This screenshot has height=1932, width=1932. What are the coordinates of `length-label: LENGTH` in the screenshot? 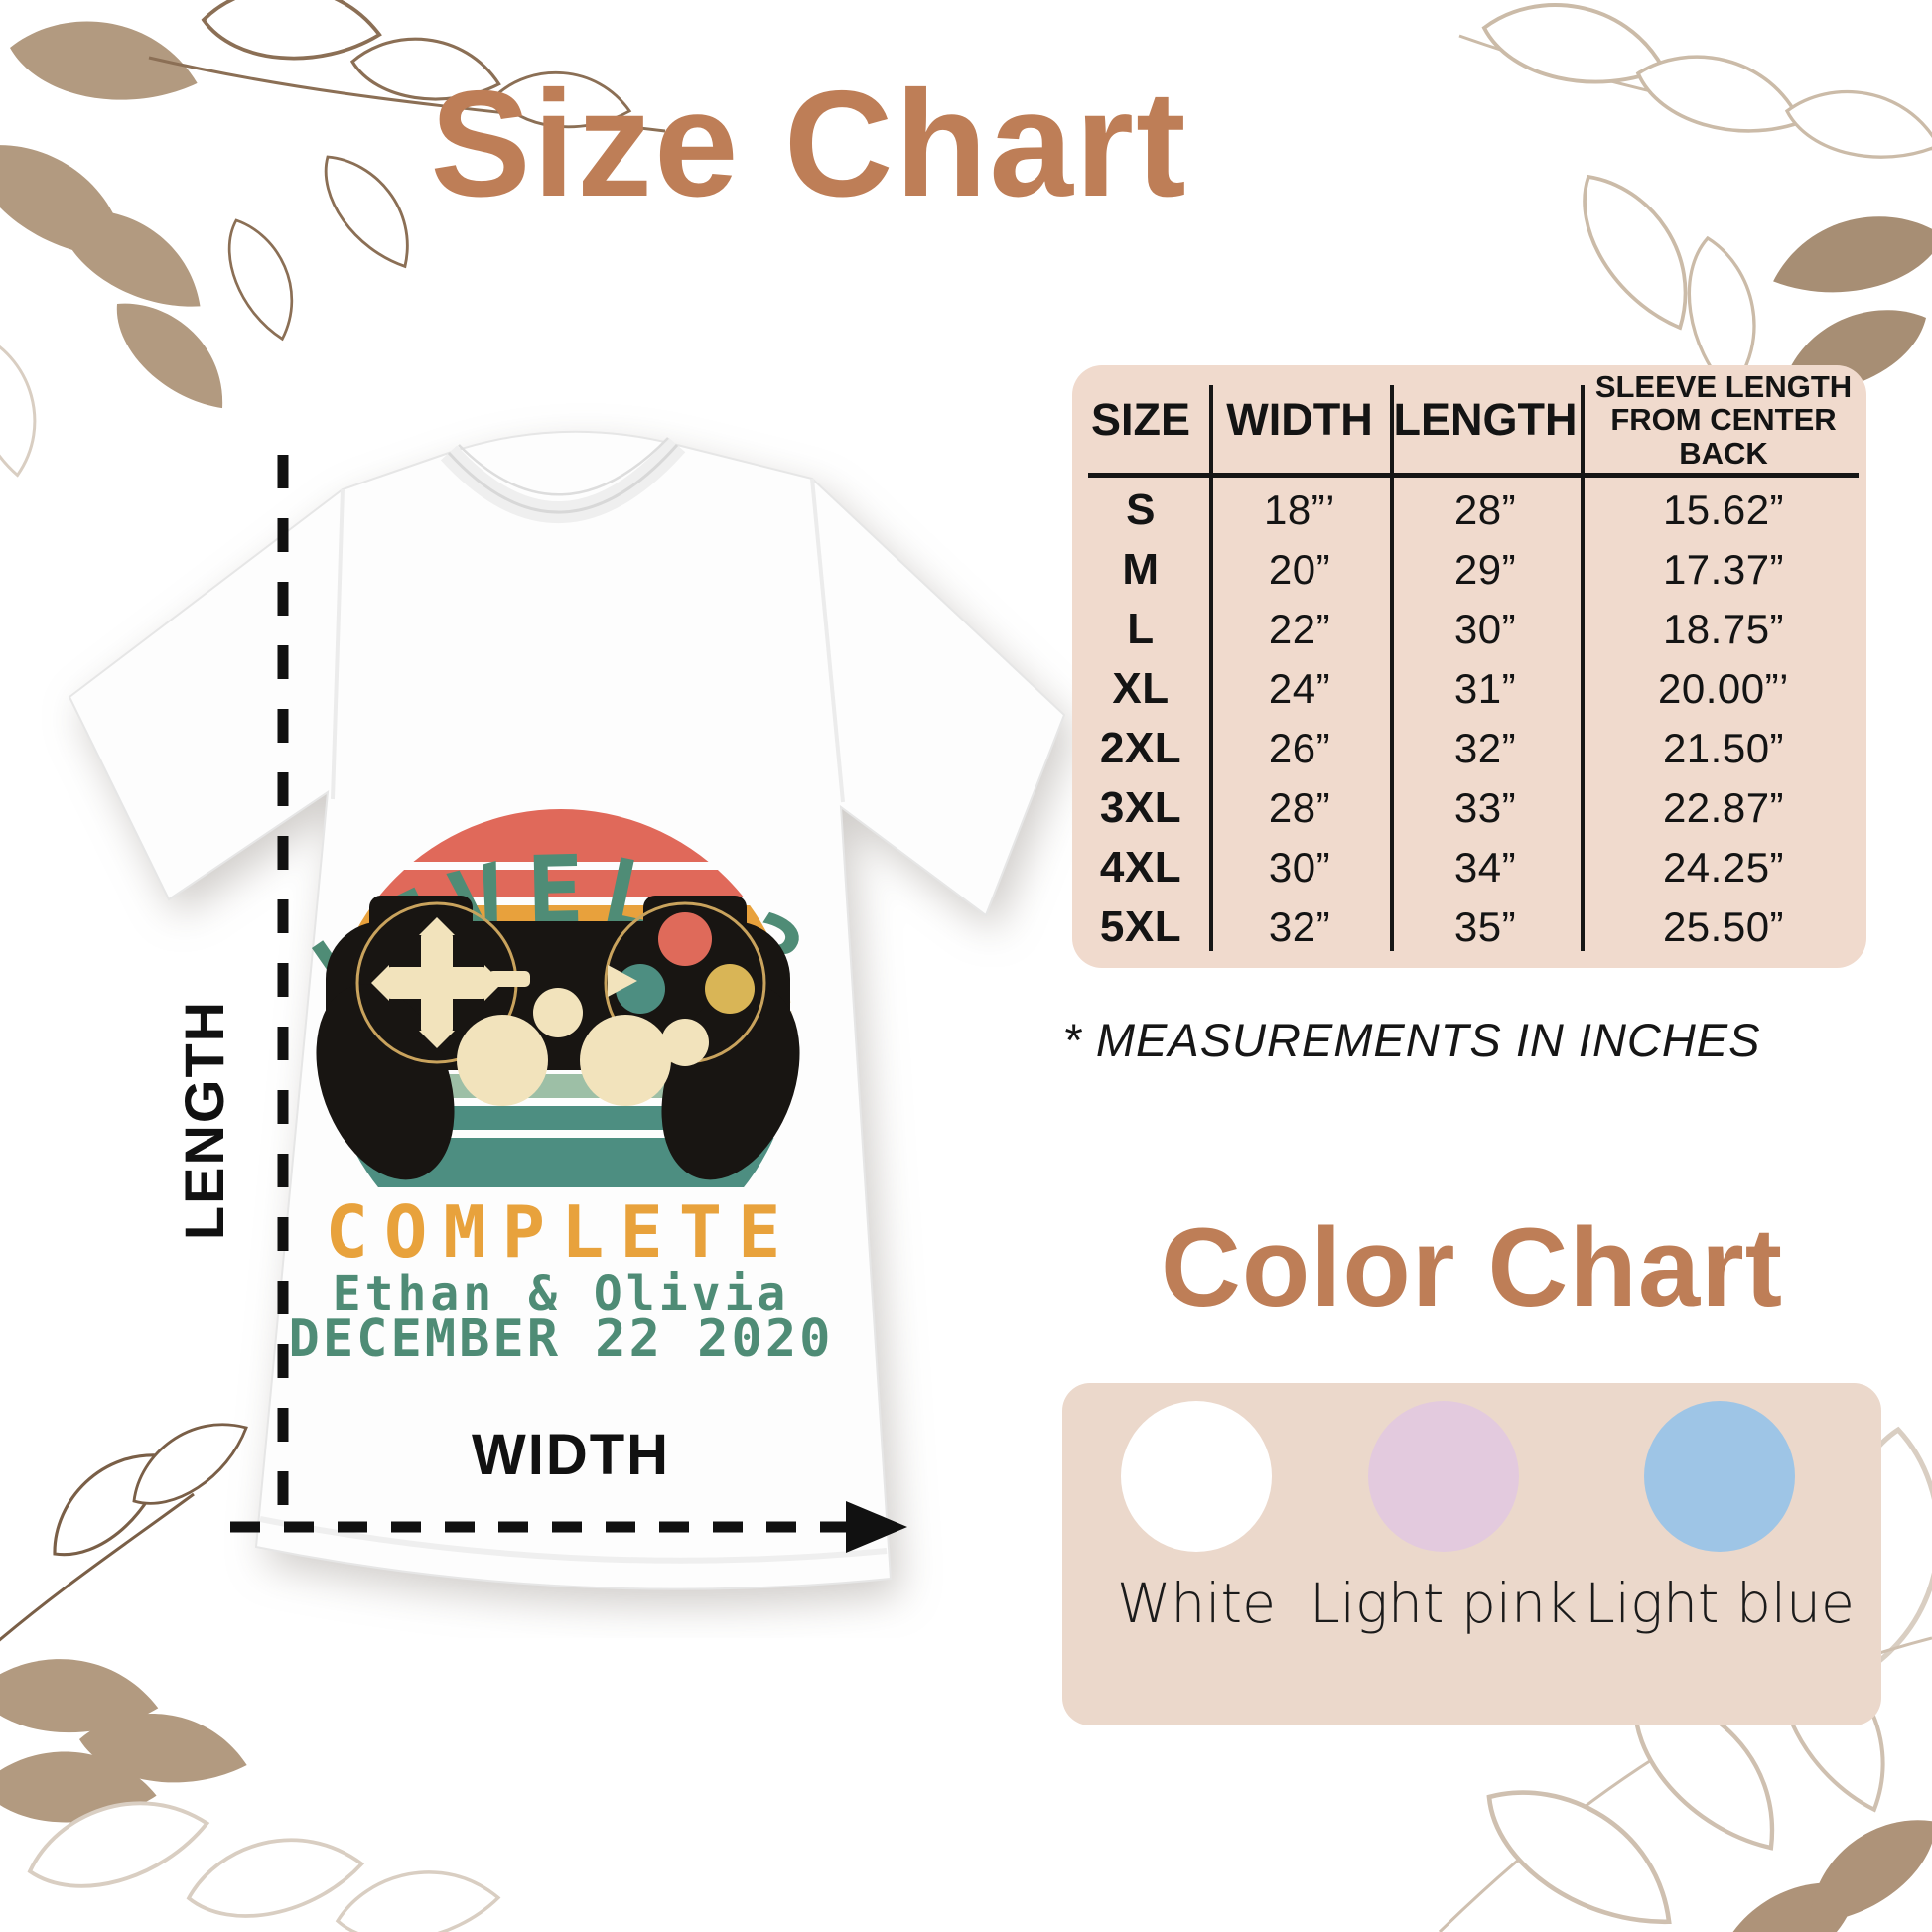 It's located at (204, 1120).